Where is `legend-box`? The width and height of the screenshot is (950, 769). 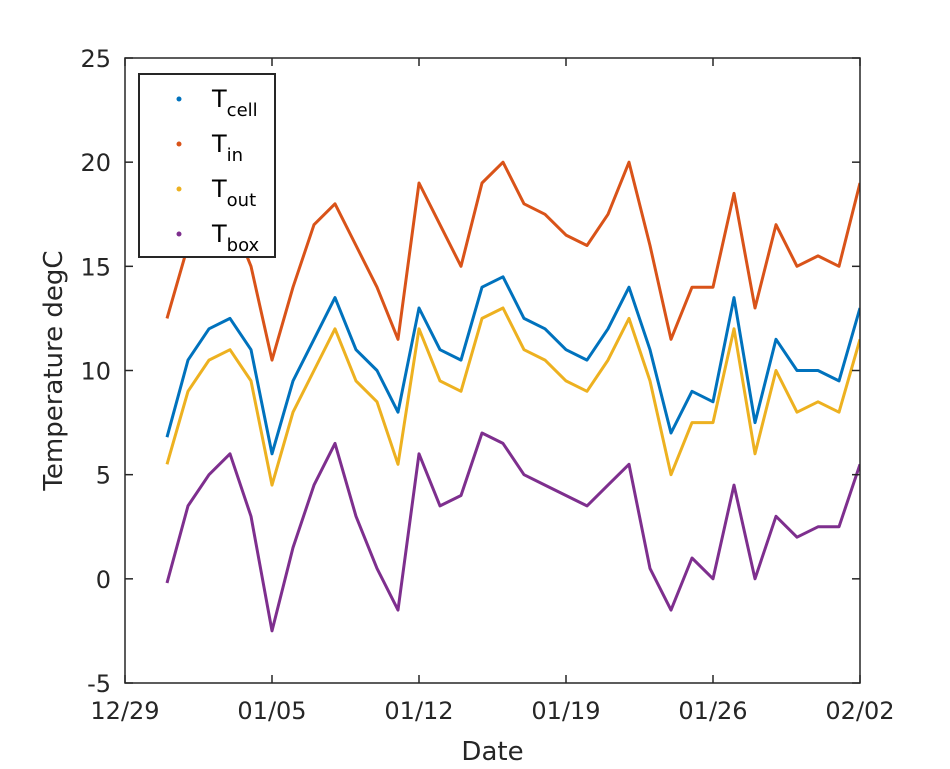 legend-box is located at coordinates (207, 165).